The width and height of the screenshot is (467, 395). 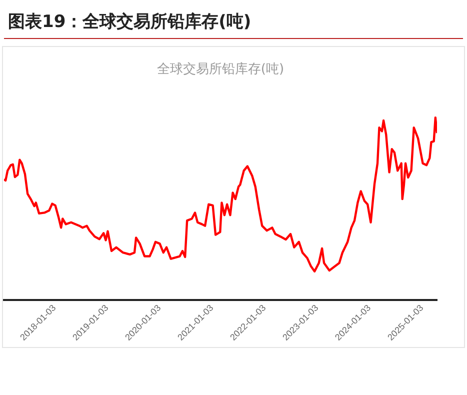 What do you see at coordinates (130, 22) in the screenshot?
I see `chart-title: 图表19：全球交易所铅库存(吨)` at bounding box center [130, 22].